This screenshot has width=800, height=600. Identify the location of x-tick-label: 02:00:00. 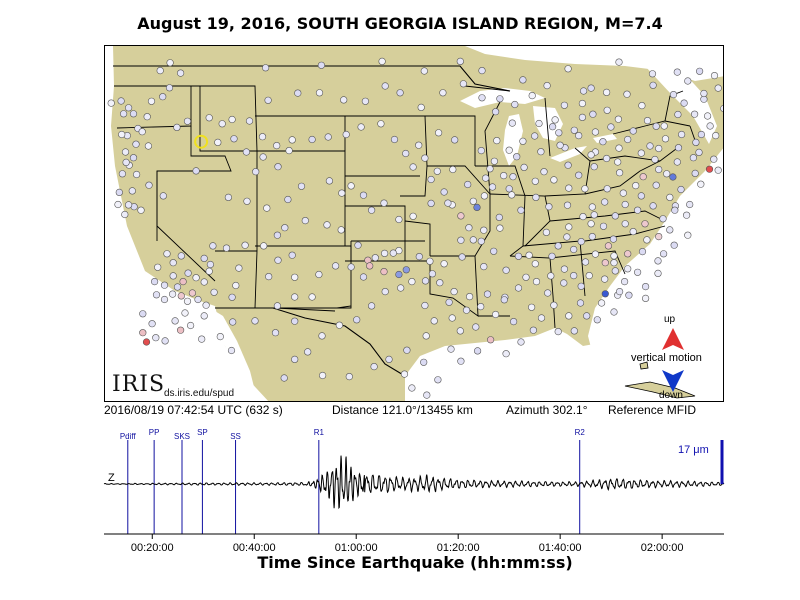
(662, 548).